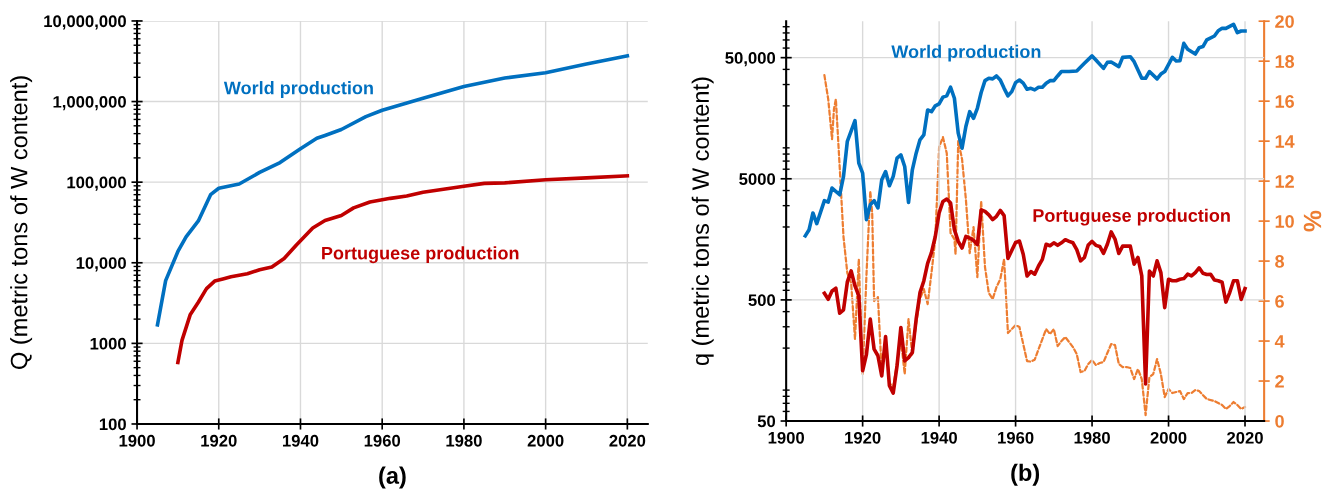 This screenshot has width=1337, height=493. What do you see at coordinates (1279, 341) in the screenshot?
I see `y2-tick-label: 4` at bounding box center [1279, 341].